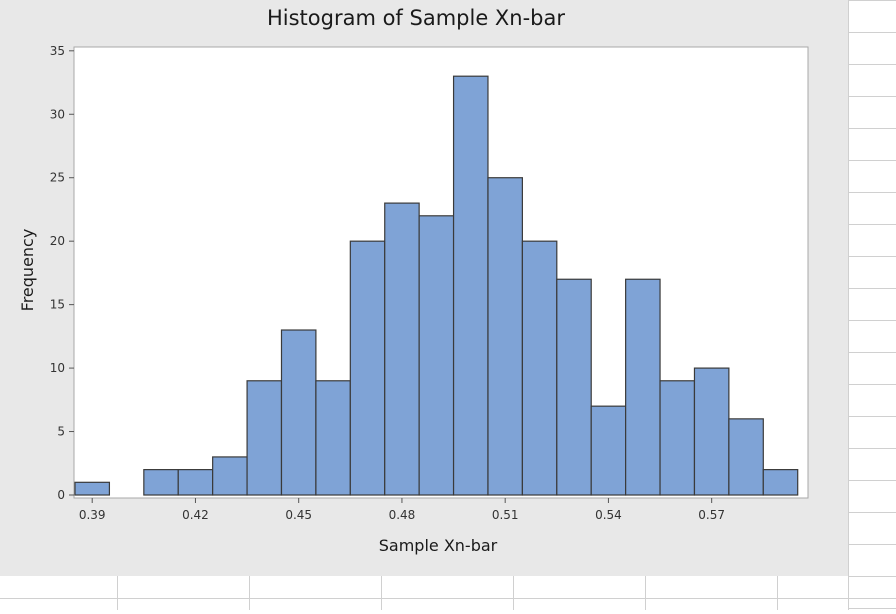 The image size is (896, 614). What do you see at coordinates (402, 515) in the screenshot?
I see `x-tick-label: 0.48` at bounding box center [402, 515].